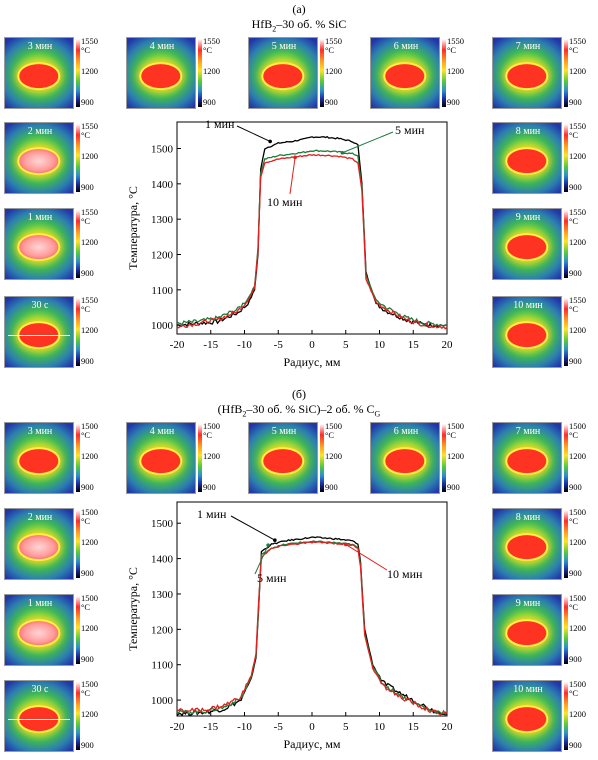 This screenshot has width=598, height=760. What do you see at coordinates (40, 46) in the screenshot?
I see `tile-time-label: 3 мин` at bounding box center [40, 46].